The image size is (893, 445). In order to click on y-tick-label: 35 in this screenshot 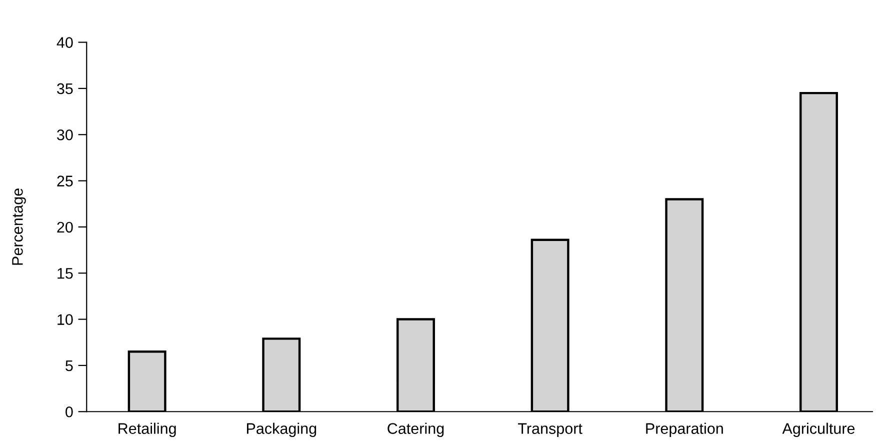, I will do `click(65, 88)`.